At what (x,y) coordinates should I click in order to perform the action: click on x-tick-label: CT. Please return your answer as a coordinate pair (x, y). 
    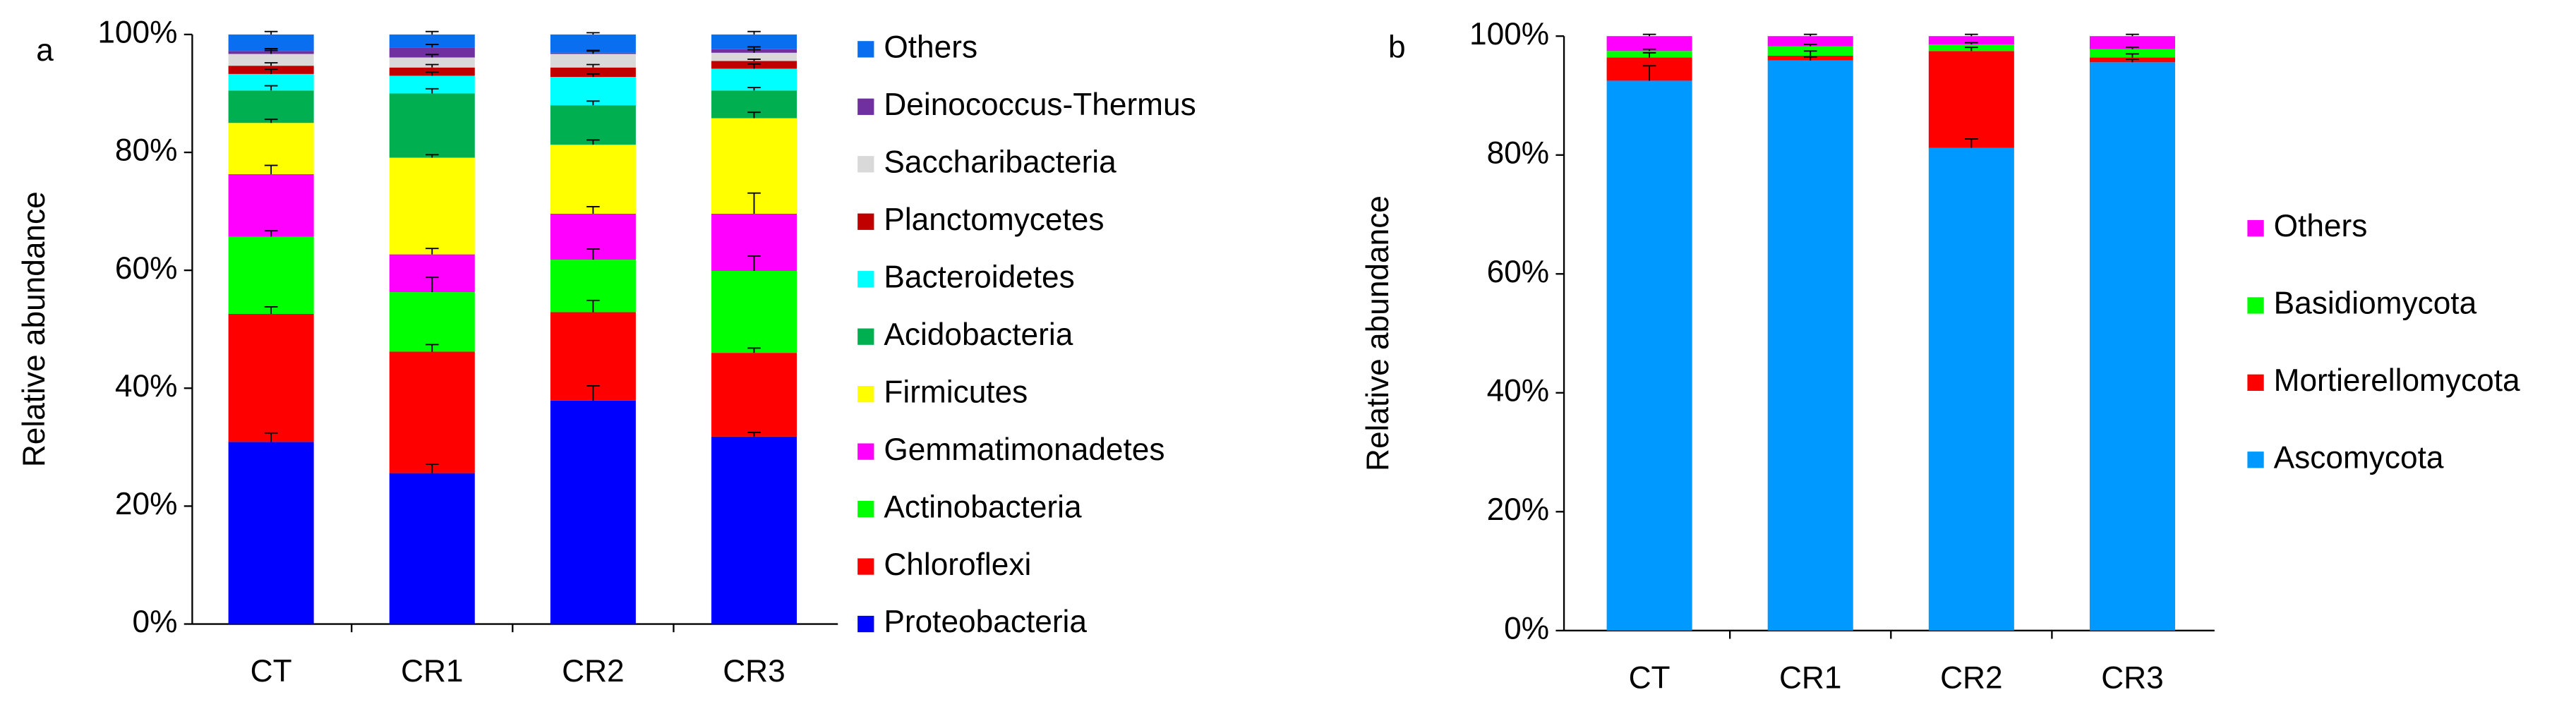
    Looking at the image, I should click on (271, 672).